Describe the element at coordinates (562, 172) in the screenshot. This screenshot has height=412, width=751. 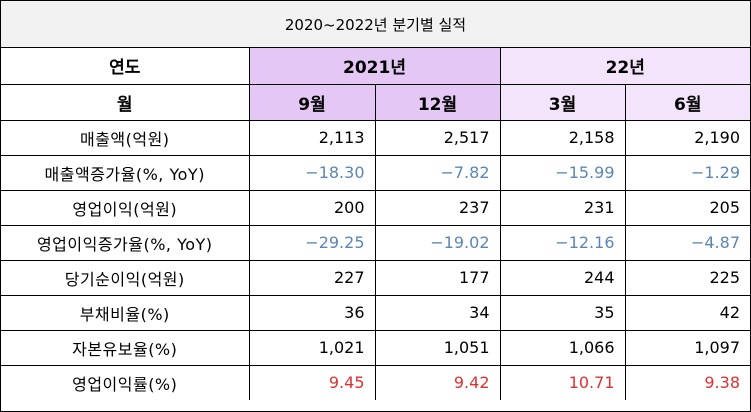
I see `cell-value: −15.99` at that location.